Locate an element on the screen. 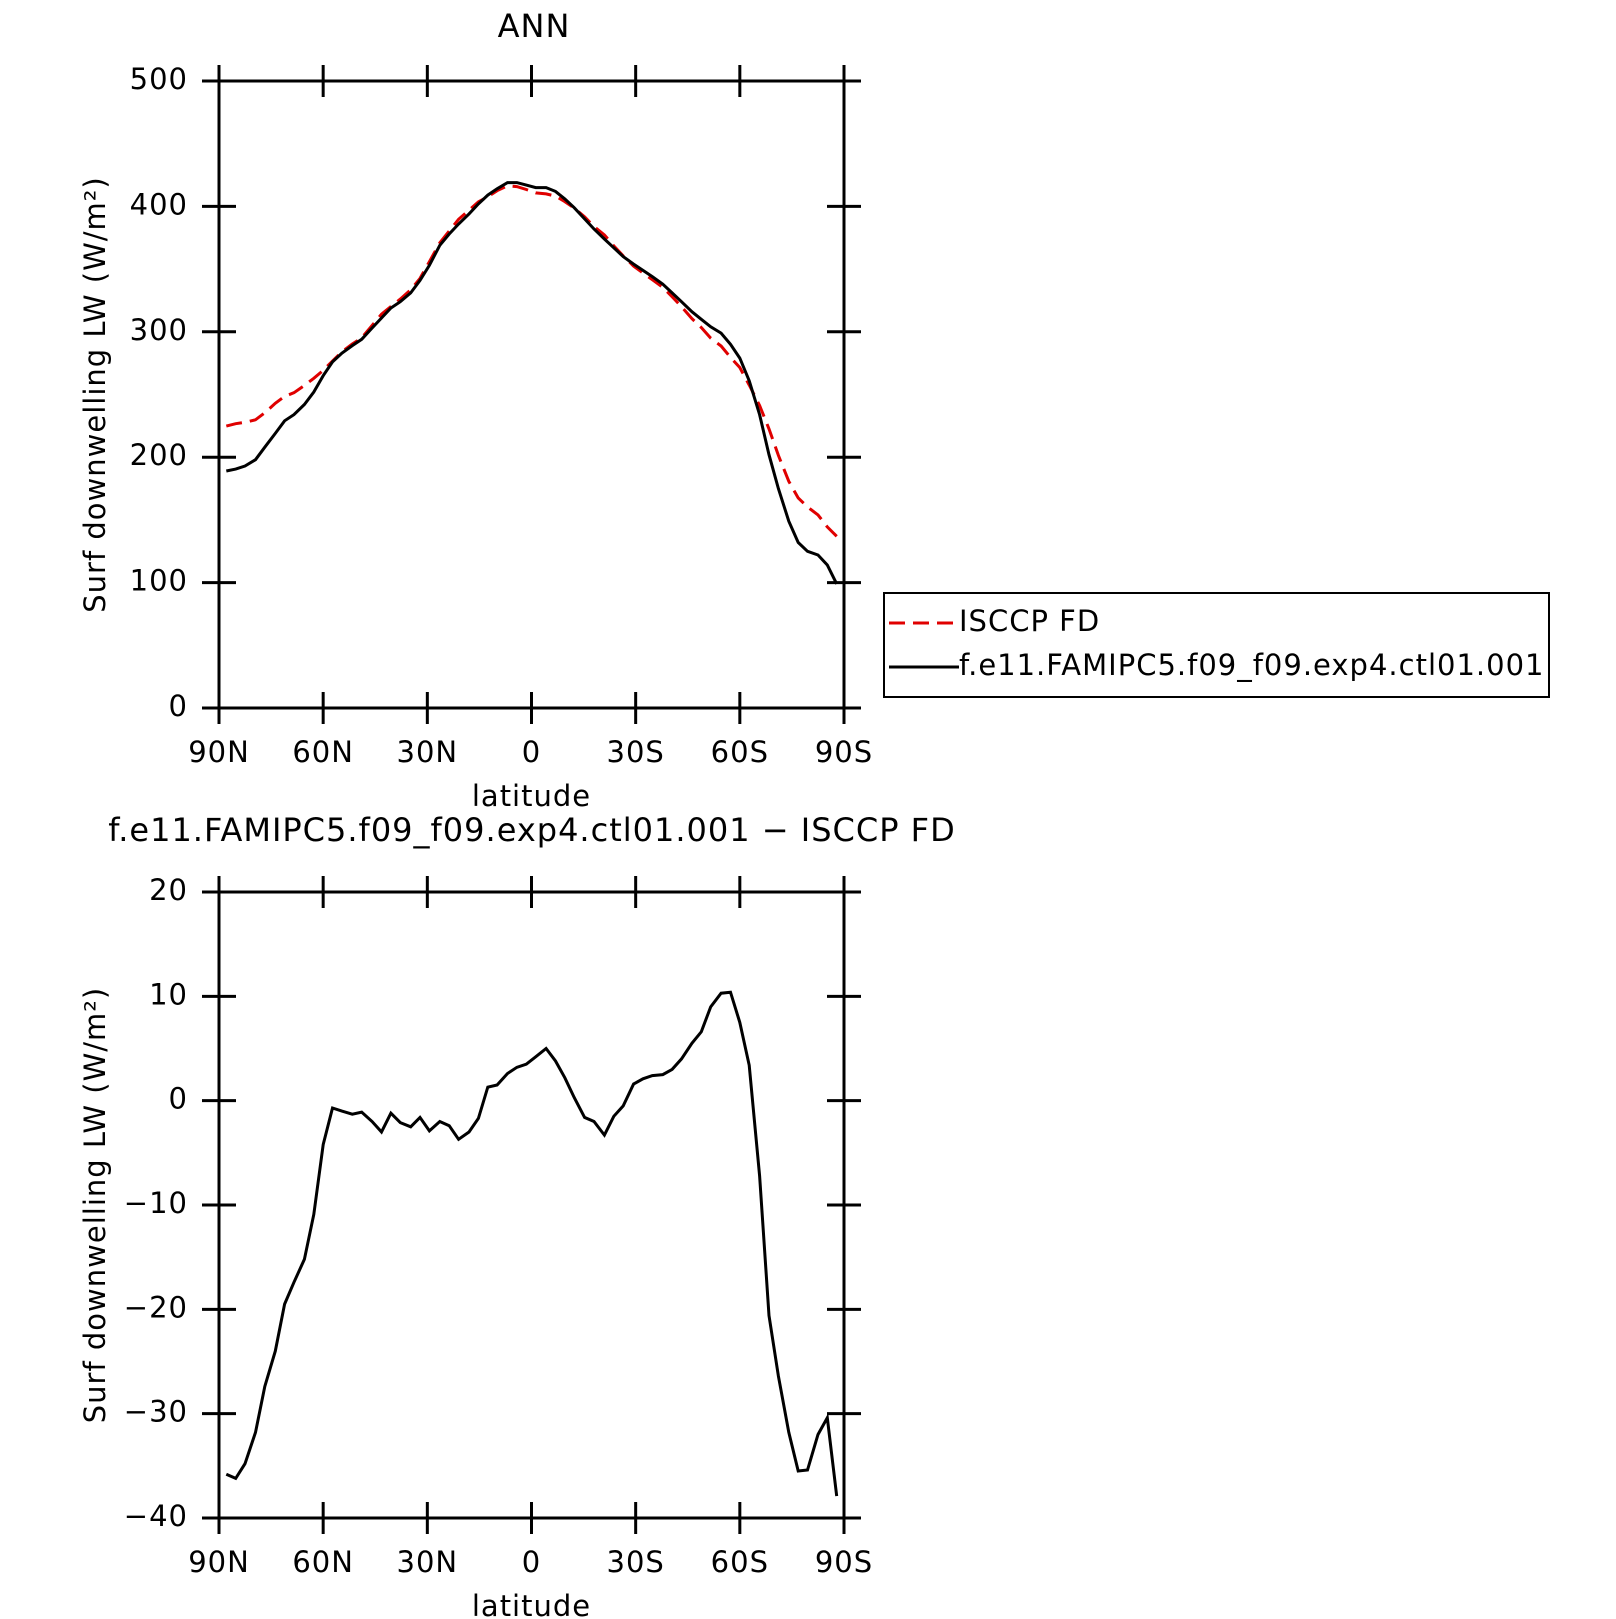 Image resolution: width=1616 pixels, height=1619 pixels. legend-label: ISCCP FD is located at coordinates (1029, 621).